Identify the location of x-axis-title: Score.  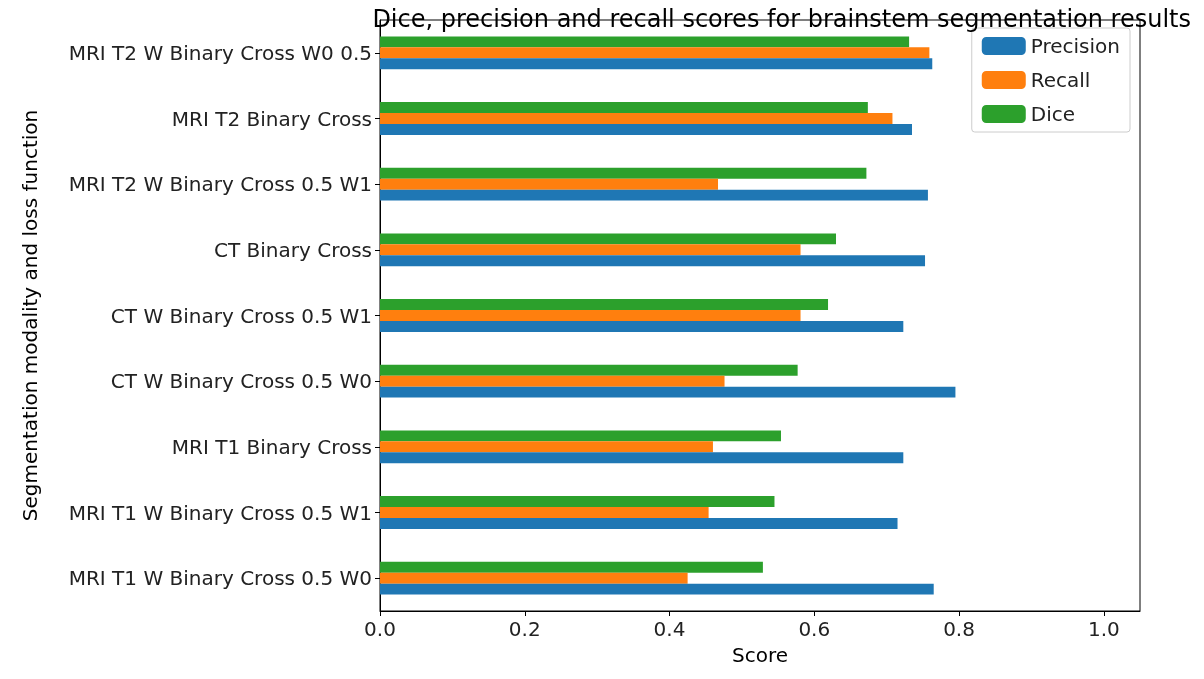
(760, 655).